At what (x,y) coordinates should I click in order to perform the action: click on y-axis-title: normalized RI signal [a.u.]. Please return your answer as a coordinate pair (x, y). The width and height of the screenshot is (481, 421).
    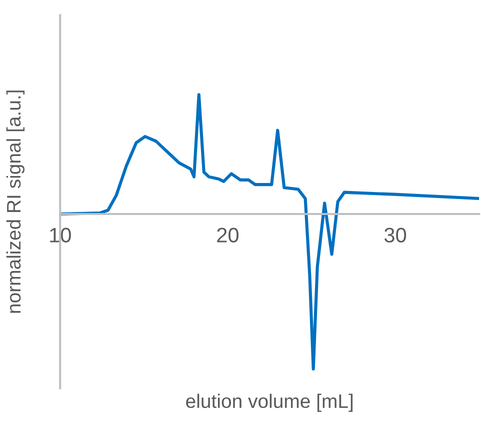
    Looking at the image, I should click on (15, 201).